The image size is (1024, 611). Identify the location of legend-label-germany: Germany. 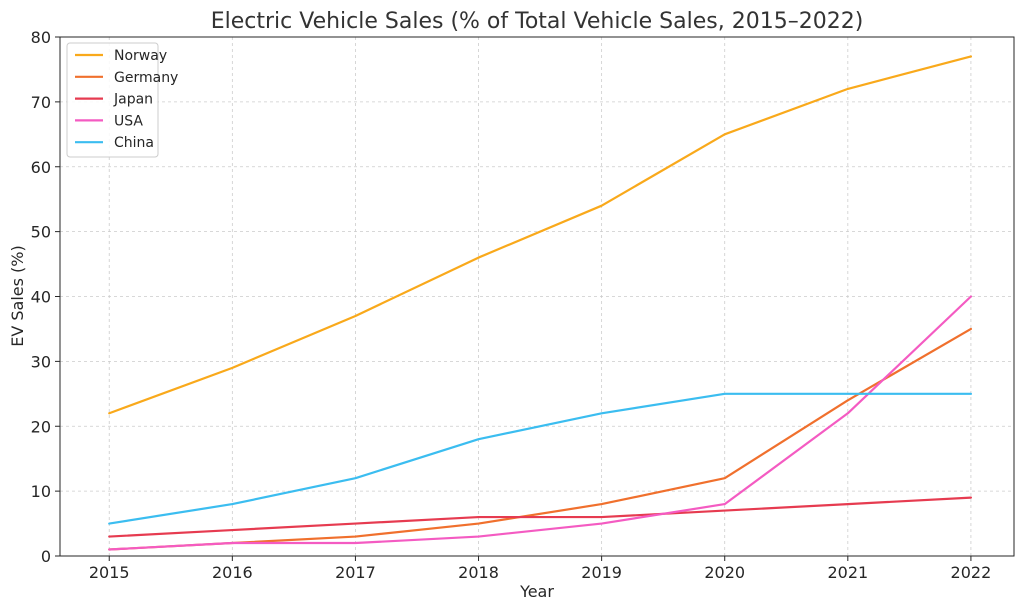
(146, 78).